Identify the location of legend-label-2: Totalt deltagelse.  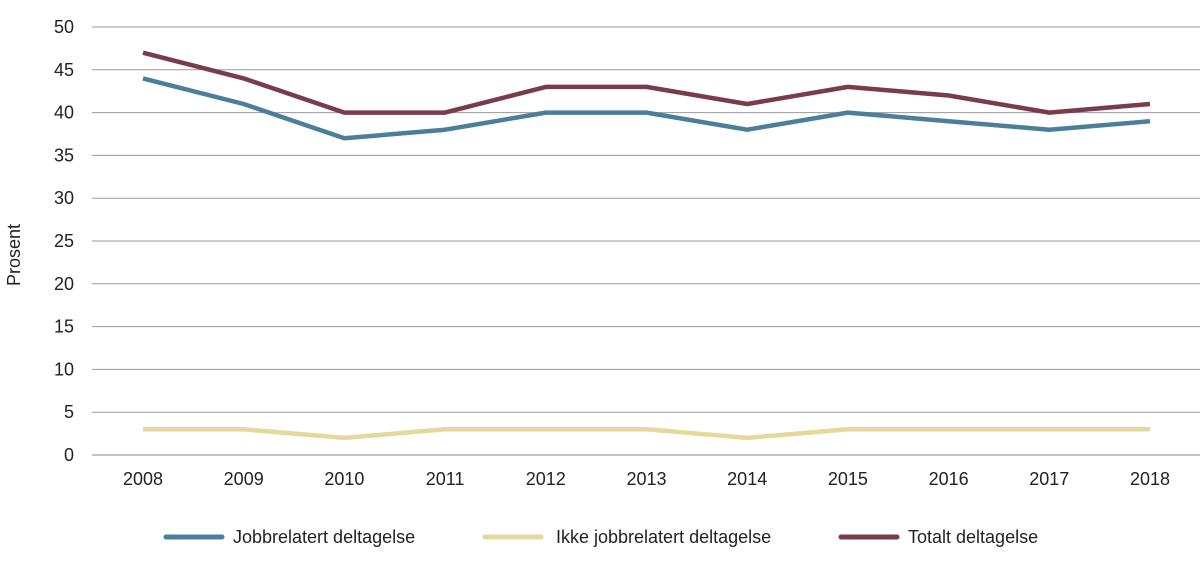
(973, 537).